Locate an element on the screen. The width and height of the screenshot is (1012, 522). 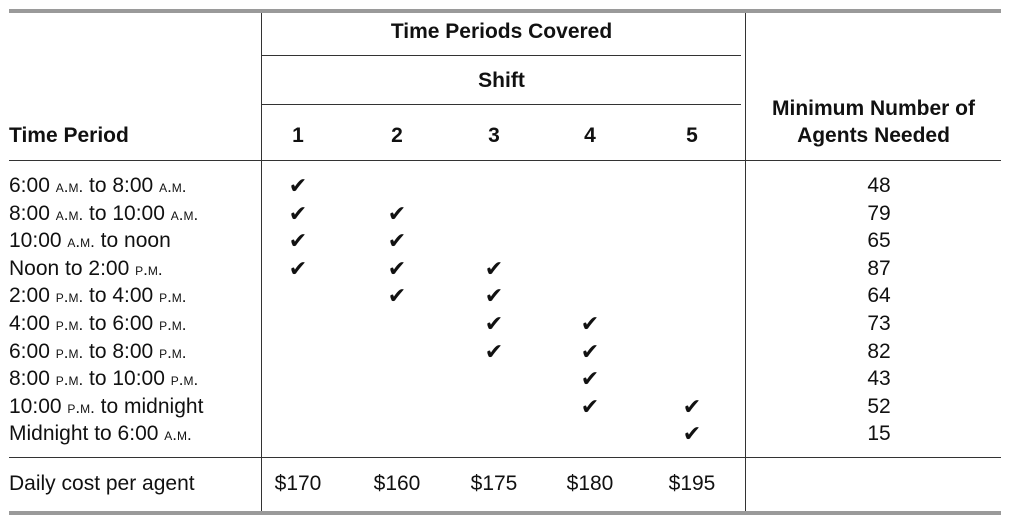
min-agents-value: 82 is located at coordinates (879, 351).